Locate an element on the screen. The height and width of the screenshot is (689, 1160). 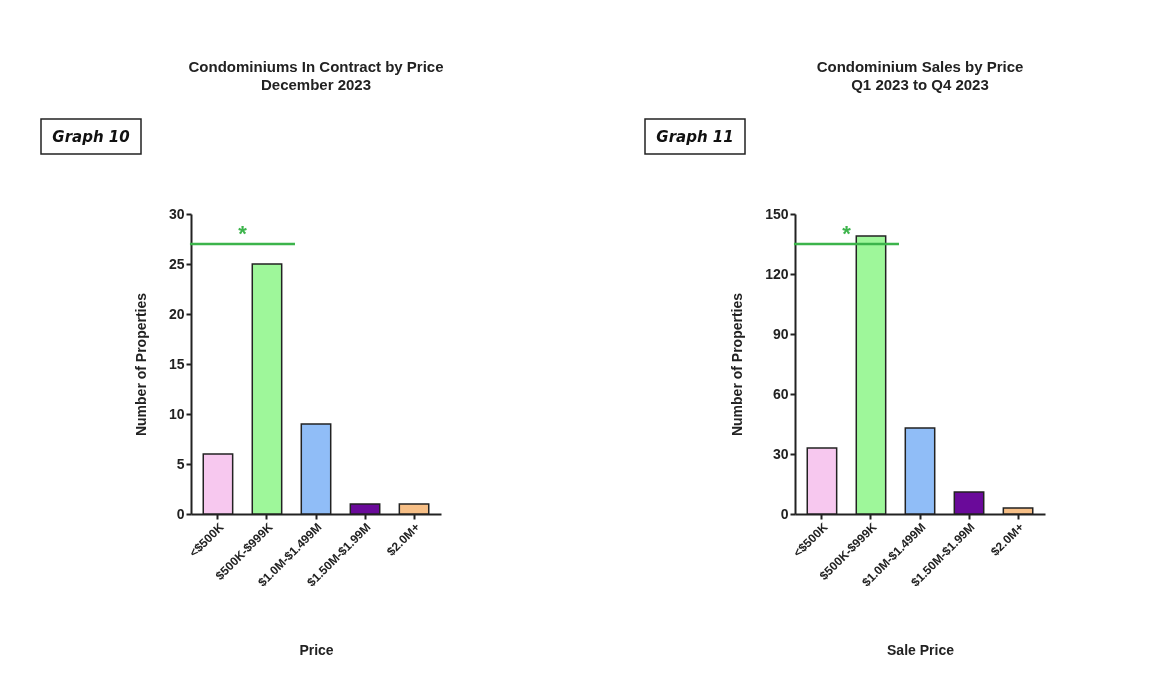
y-tick-label: 60 is located at coordinates (780, 393).